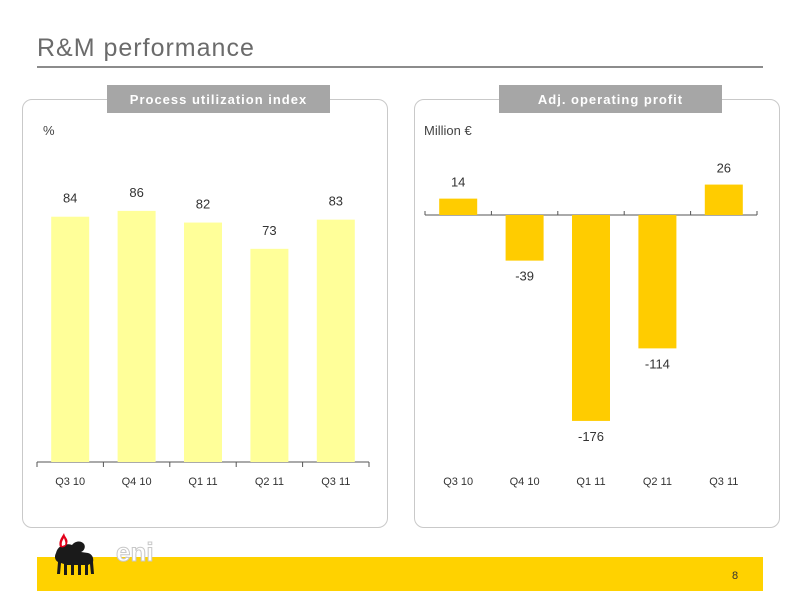  I want to click on data-label: -176, so click(591, 436).